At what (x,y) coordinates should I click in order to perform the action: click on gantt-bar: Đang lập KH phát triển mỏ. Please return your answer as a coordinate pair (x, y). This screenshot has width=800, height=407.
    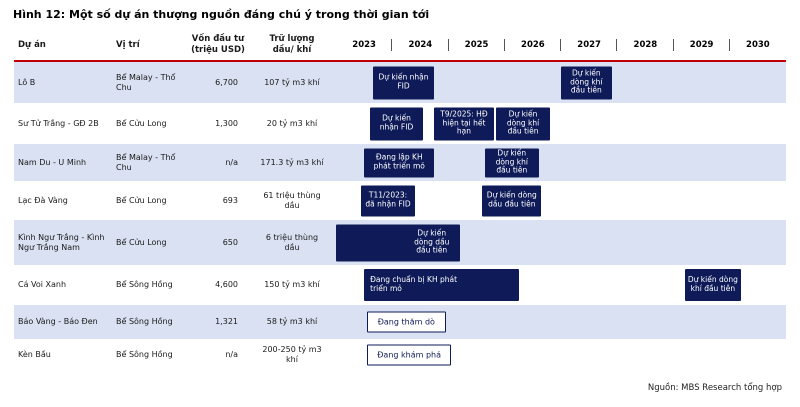
    Looking at the image, I should click on (399, 162).